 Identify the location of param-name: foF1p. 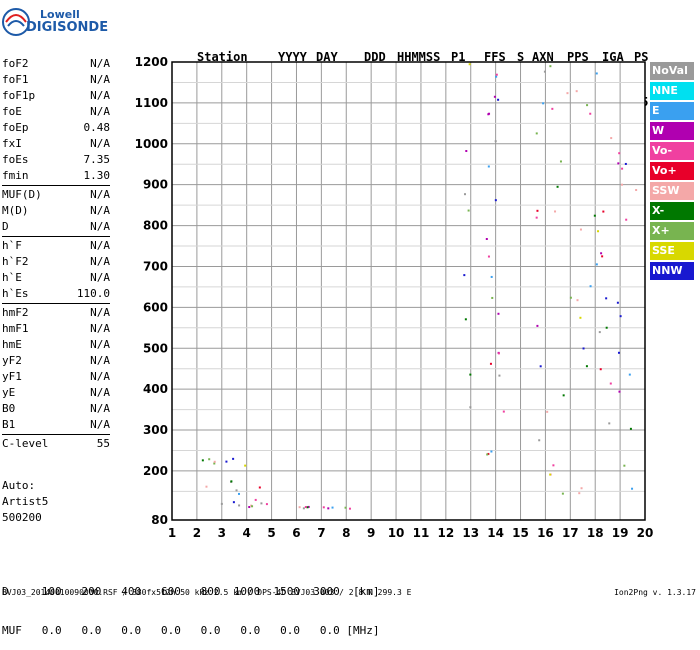
(19, 95).